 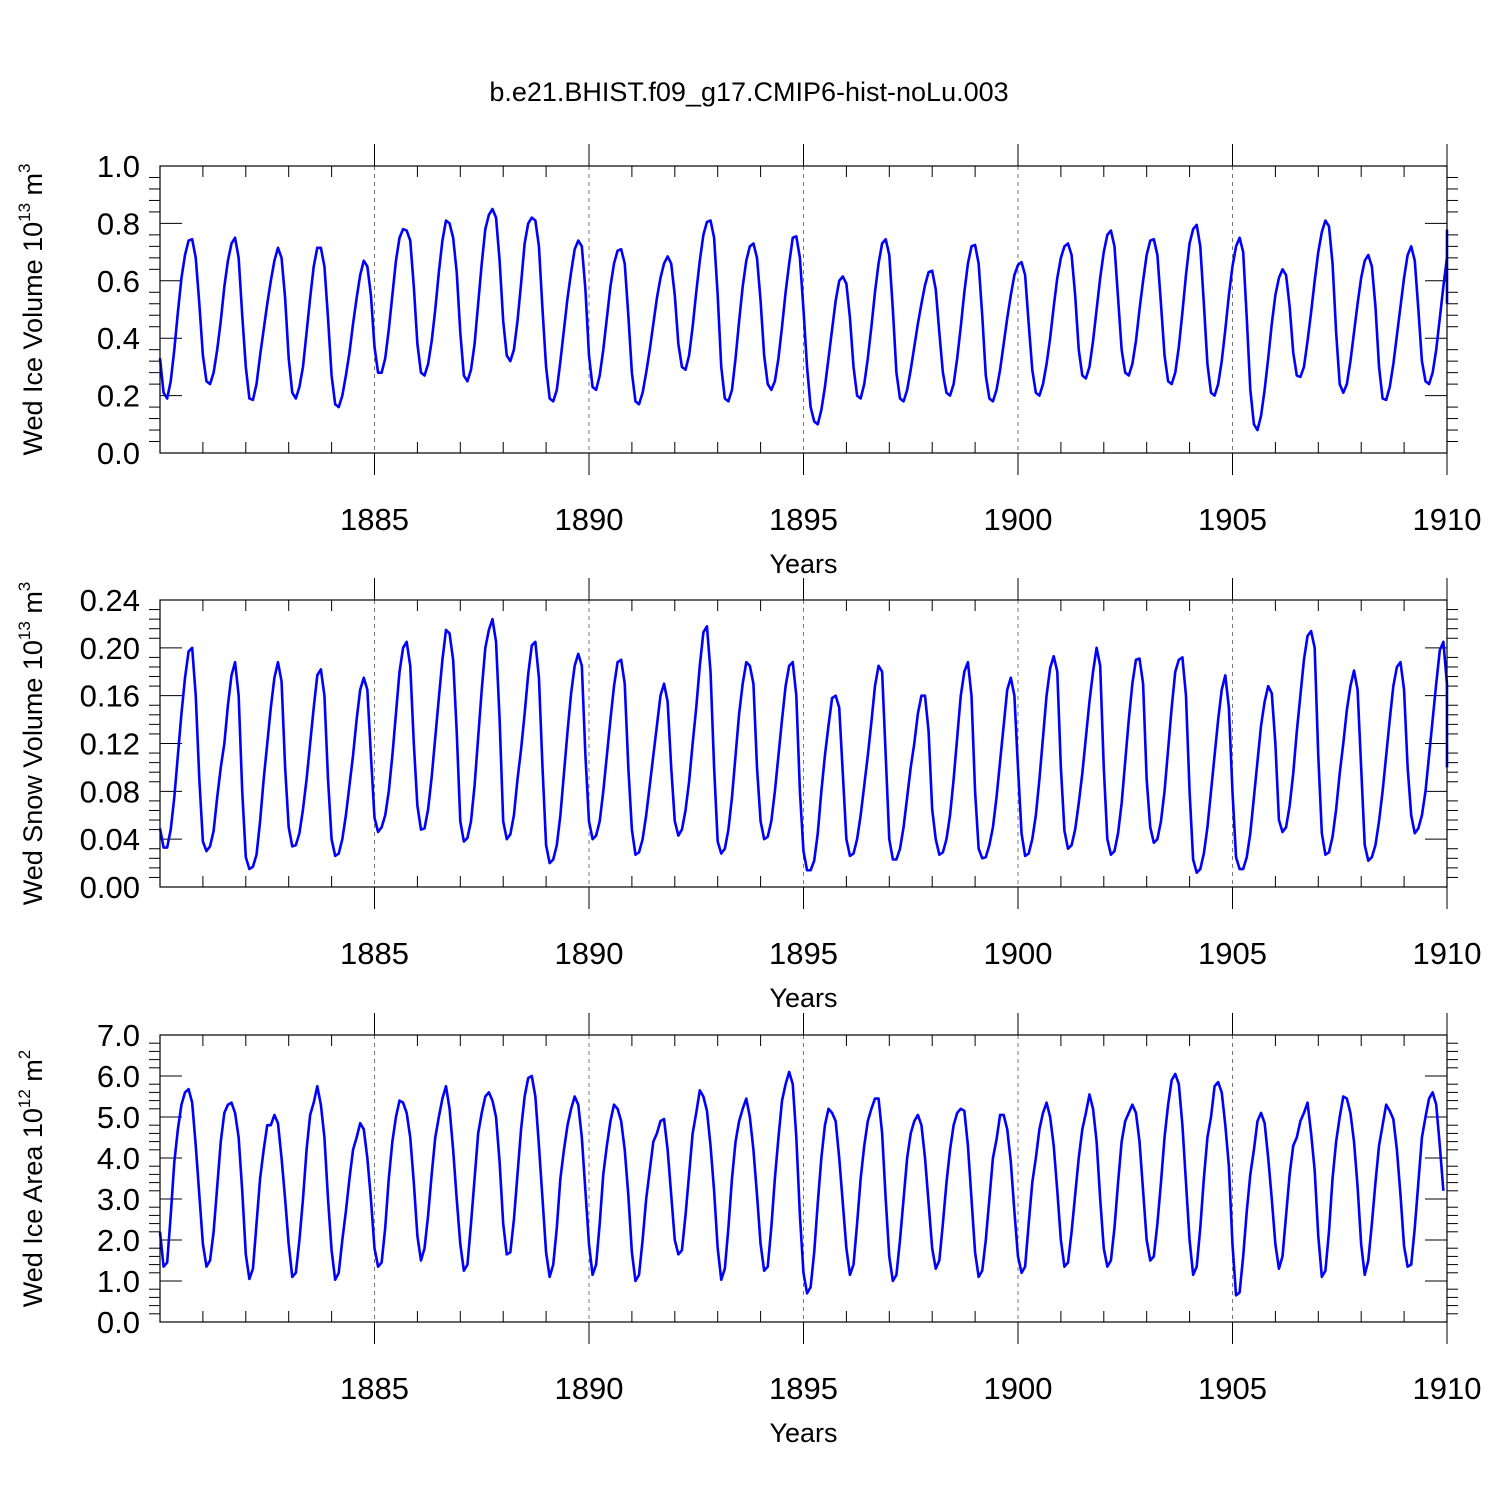 What do you see at coordinates (110, 696) in the screenshot?
I see `y-tick-label: 0.16` at bounding box center [110, 696].